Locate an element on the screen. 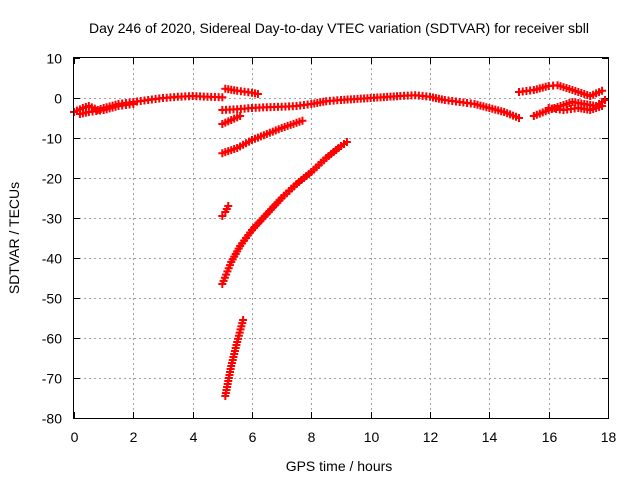 The width and height of the screenshot is (640, 480). x-tick-label: 2 is located at coordinates (134, 437).